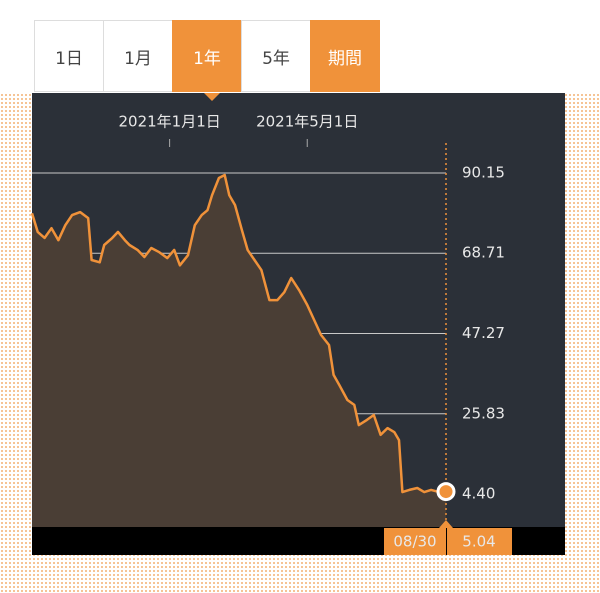  I want to click on value-box, so click(479, 541).